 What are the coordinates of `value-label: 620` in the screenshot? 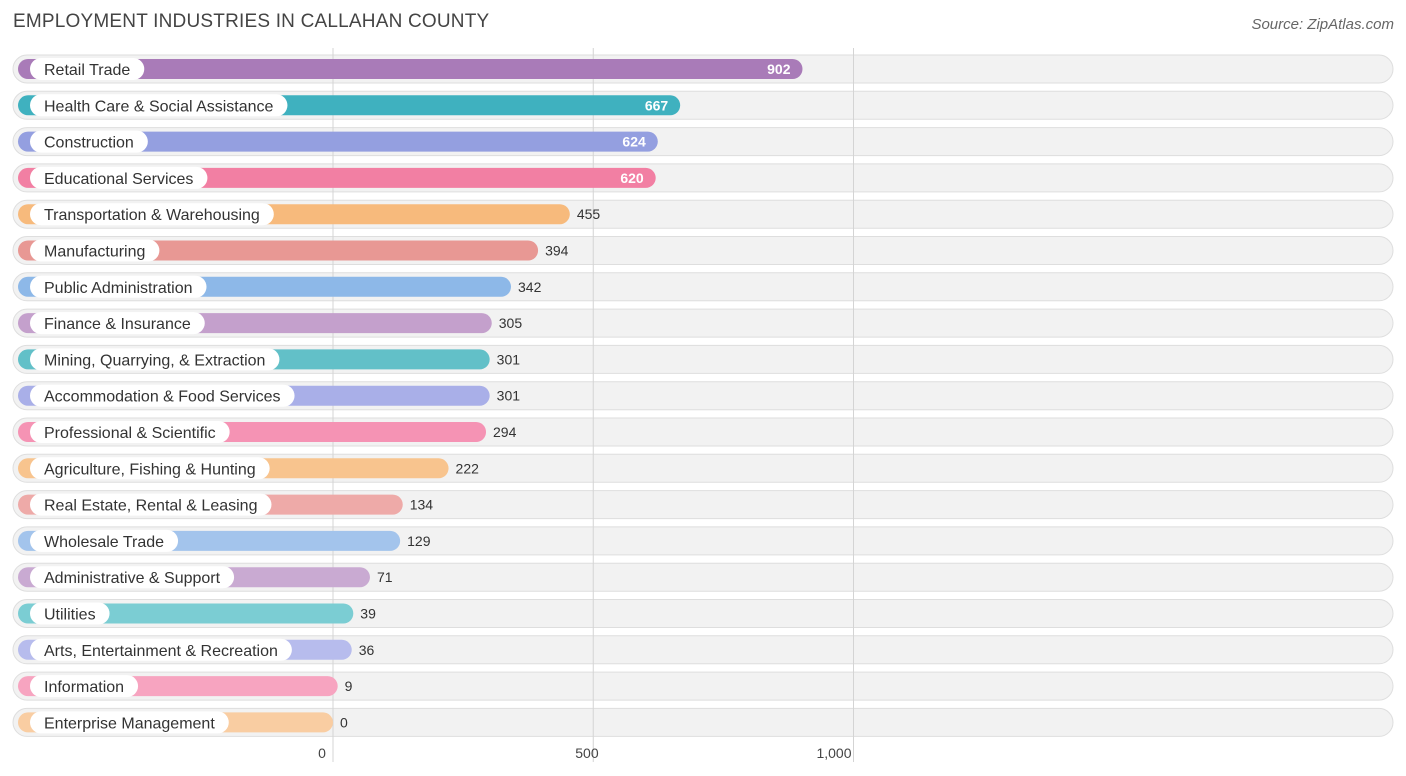 It's located at (632, 178).